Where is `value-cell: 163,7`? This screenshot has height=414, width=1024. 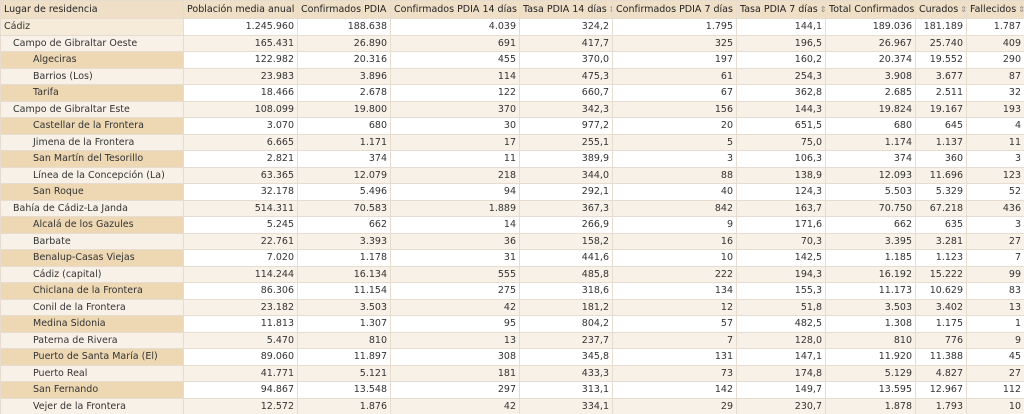
value-cell: 163,7 is located at coordinates (781, 208).